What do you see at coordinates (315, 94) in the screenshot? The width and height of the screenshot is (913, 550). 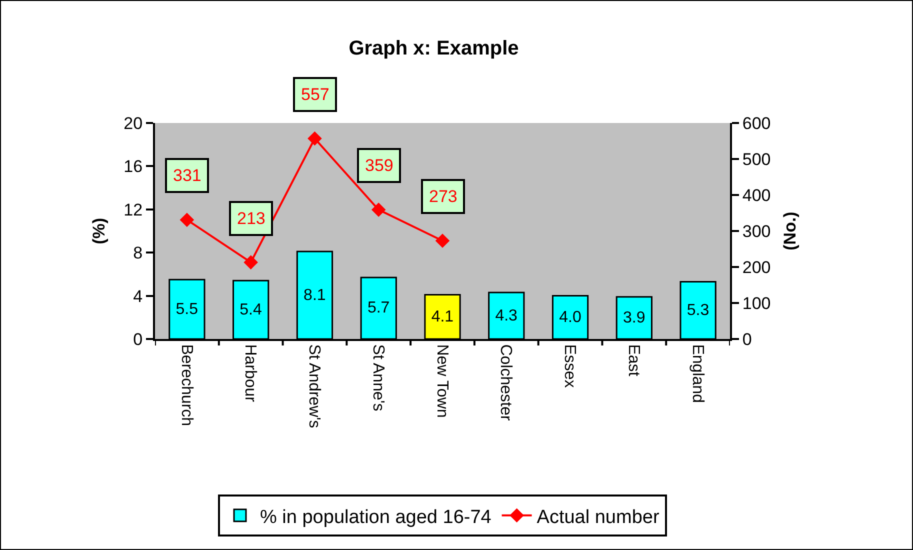 I see `data-label: 557` at bounding box center [315, 94].